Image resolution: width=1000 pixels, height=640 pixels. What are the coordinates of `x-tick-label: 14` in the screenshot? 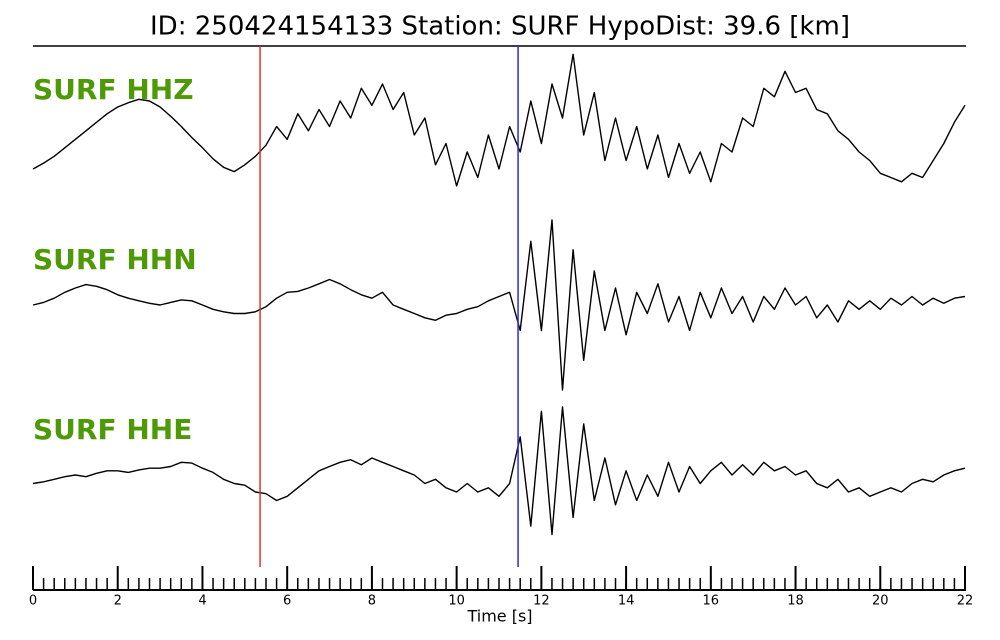 It's located at (626, 601).